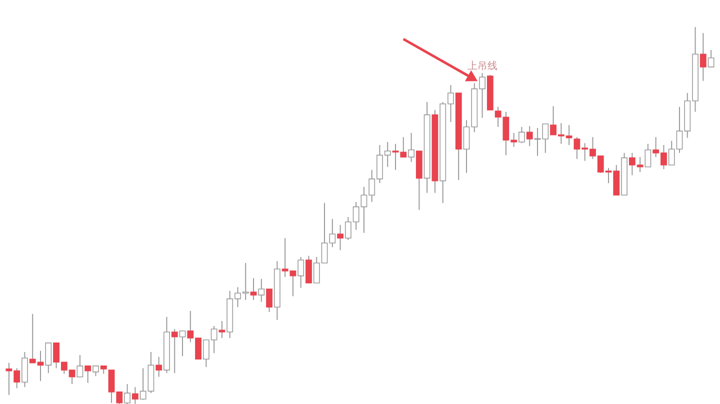 The width and height of the screenshot is (720, 404). What do you see at coordinates (482, 66) in the screenshot?
I see `annotation: 上吊线` at bounding box center [482, 66].